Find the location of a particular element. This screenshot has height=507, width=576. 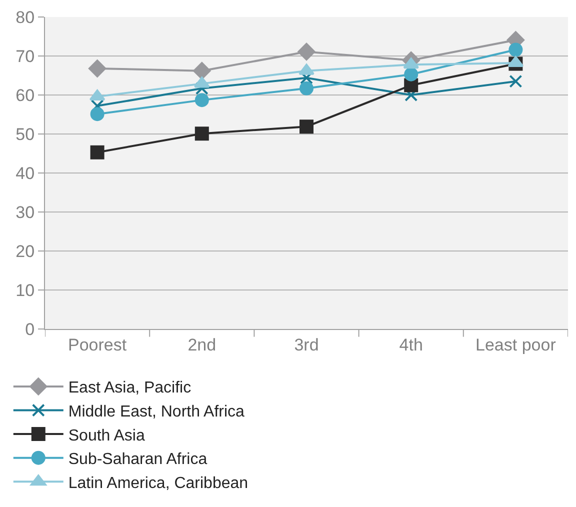

y-tick-label: 10 is located at coordinates (25, 290).